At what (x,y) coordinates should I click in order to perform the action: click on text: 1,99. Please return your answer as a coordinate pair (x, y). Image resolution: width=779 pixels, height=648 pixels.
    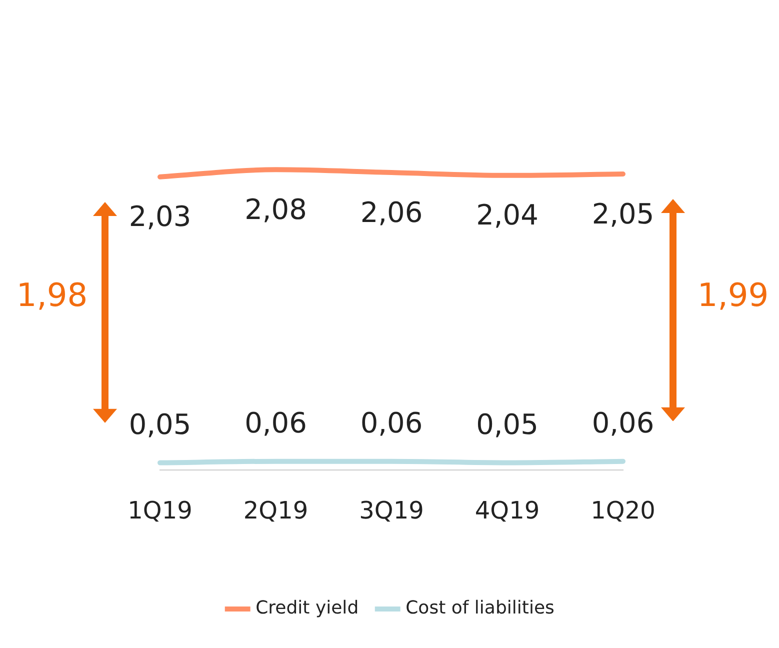
    Looking at the image, I should click on (733, 295).